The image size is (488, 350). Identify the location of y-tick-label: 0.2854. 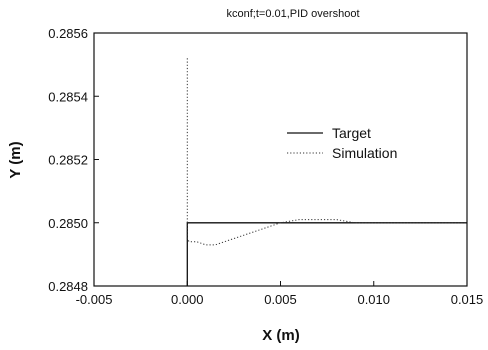
(68, 96).